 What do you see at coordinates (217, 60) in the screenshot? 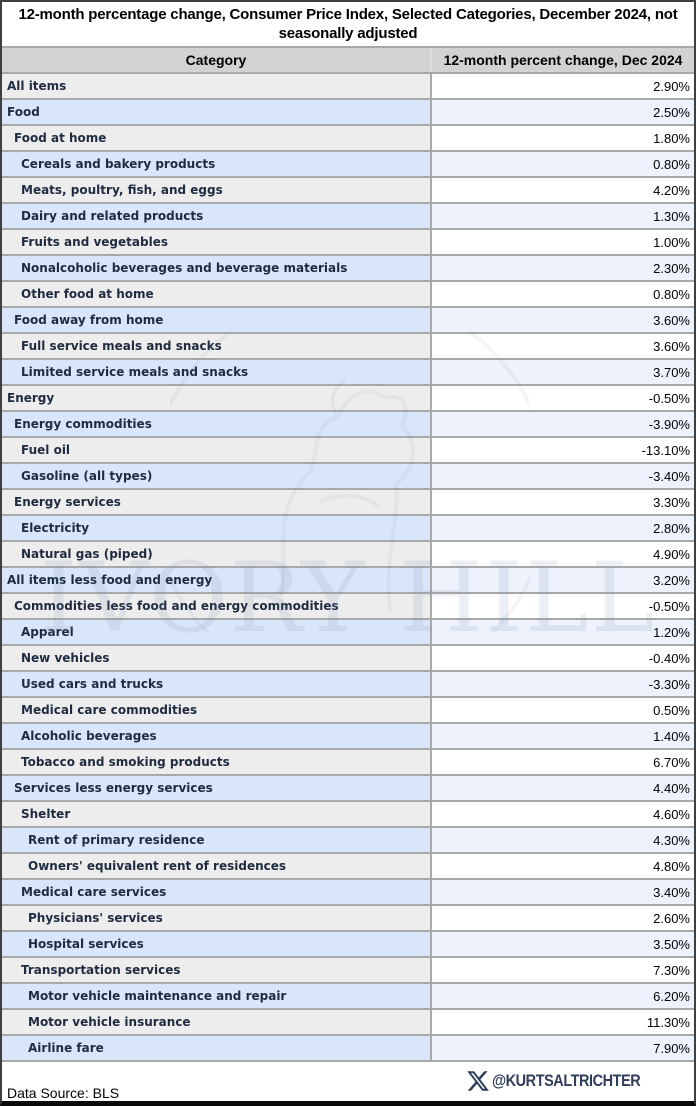
I see `column-header-category: Category` at bounding box center [217, 60].